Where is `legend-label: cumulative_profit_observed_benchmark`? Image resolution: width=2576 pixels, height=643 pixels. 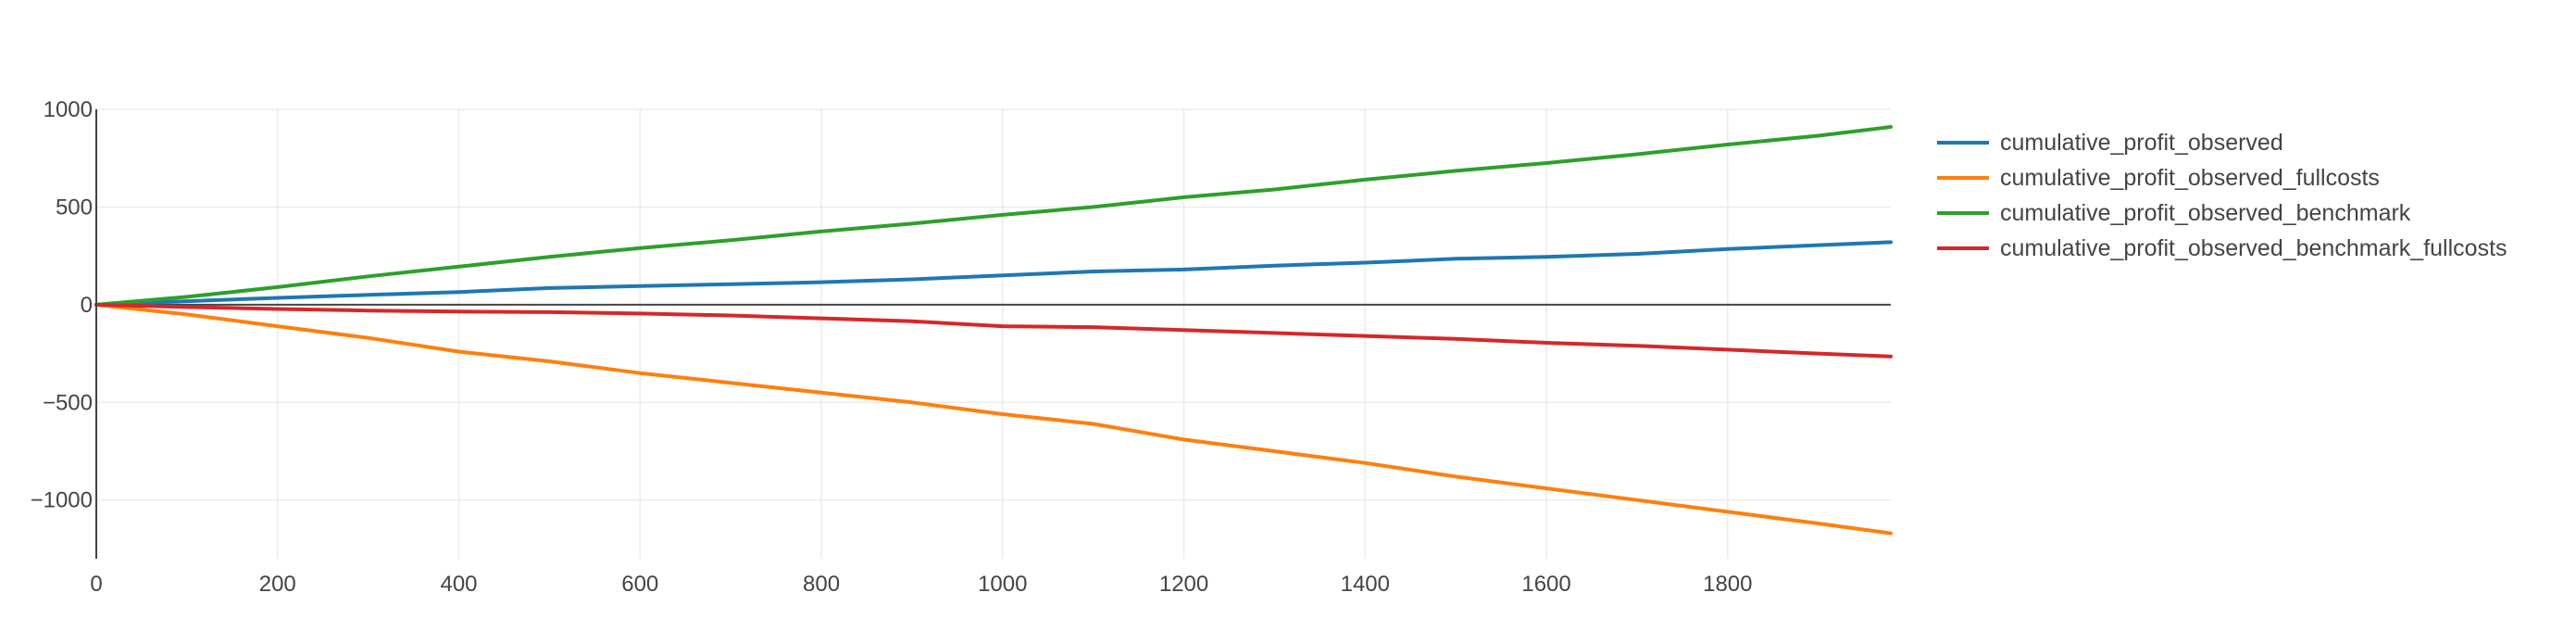 legend-label: cumulative_profit_observed_benchmark is located at coordinates (2205, 213).